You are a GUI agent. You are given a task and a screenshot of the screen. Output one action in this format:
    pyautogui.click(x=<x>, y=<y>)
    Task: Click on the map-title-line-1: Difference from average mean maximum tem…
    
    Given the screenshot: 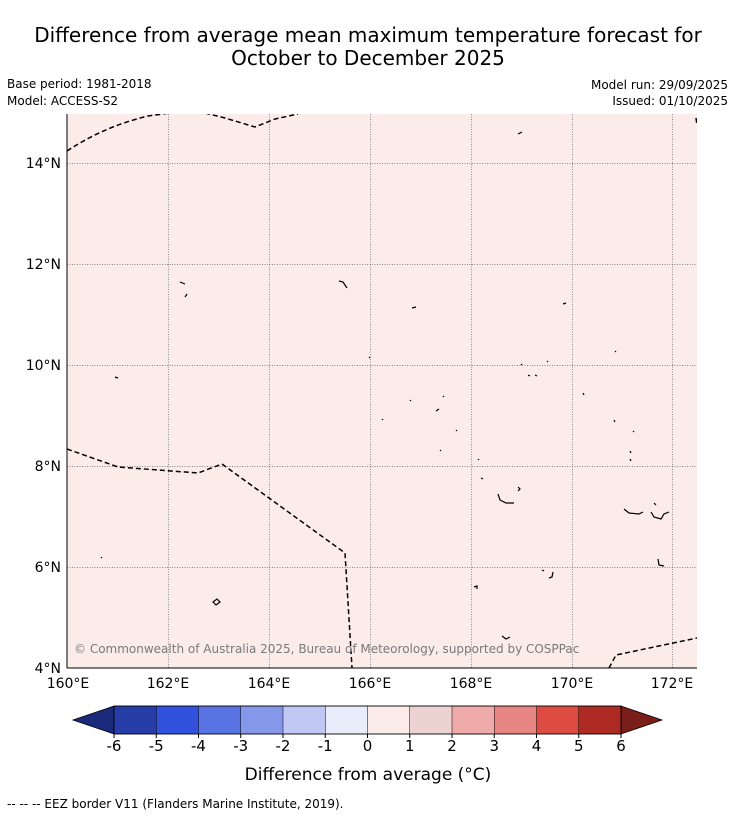 What is the action you would take?
    pyautogui.click(x=368, y=35)
    